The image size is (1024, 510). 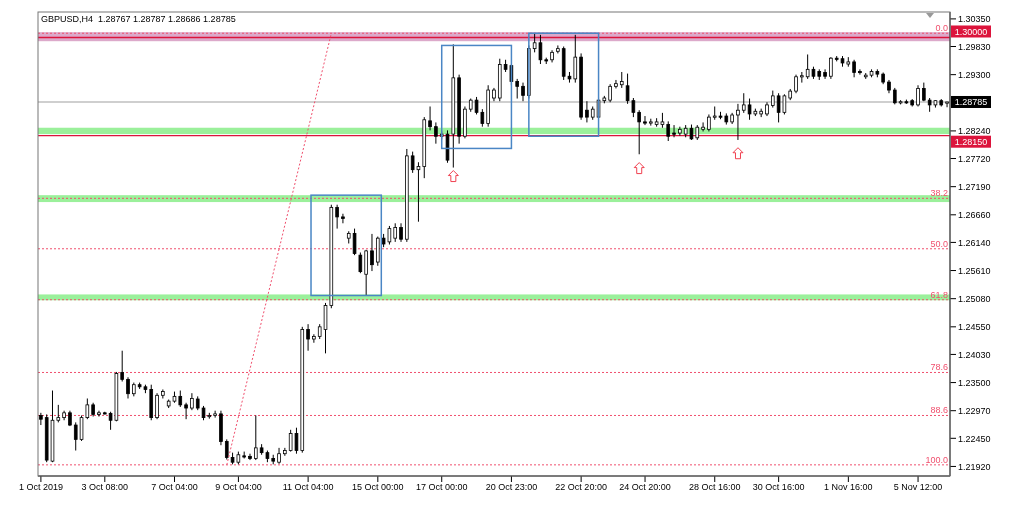 I want to click on y-tick-label: 1.21920, so click(x=974, y=466).